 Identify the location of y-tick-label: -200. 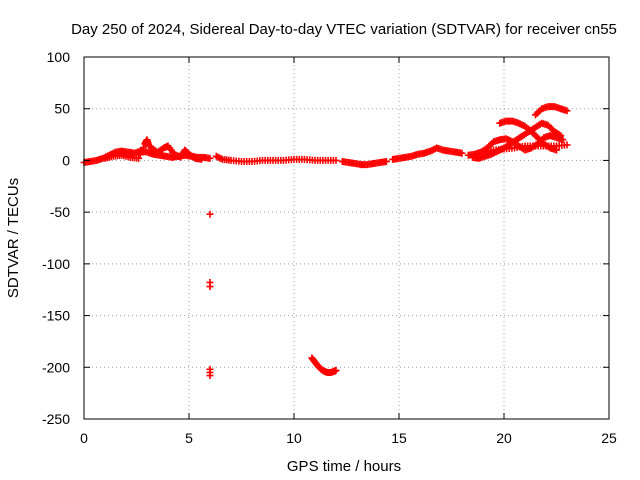
(56, 367).